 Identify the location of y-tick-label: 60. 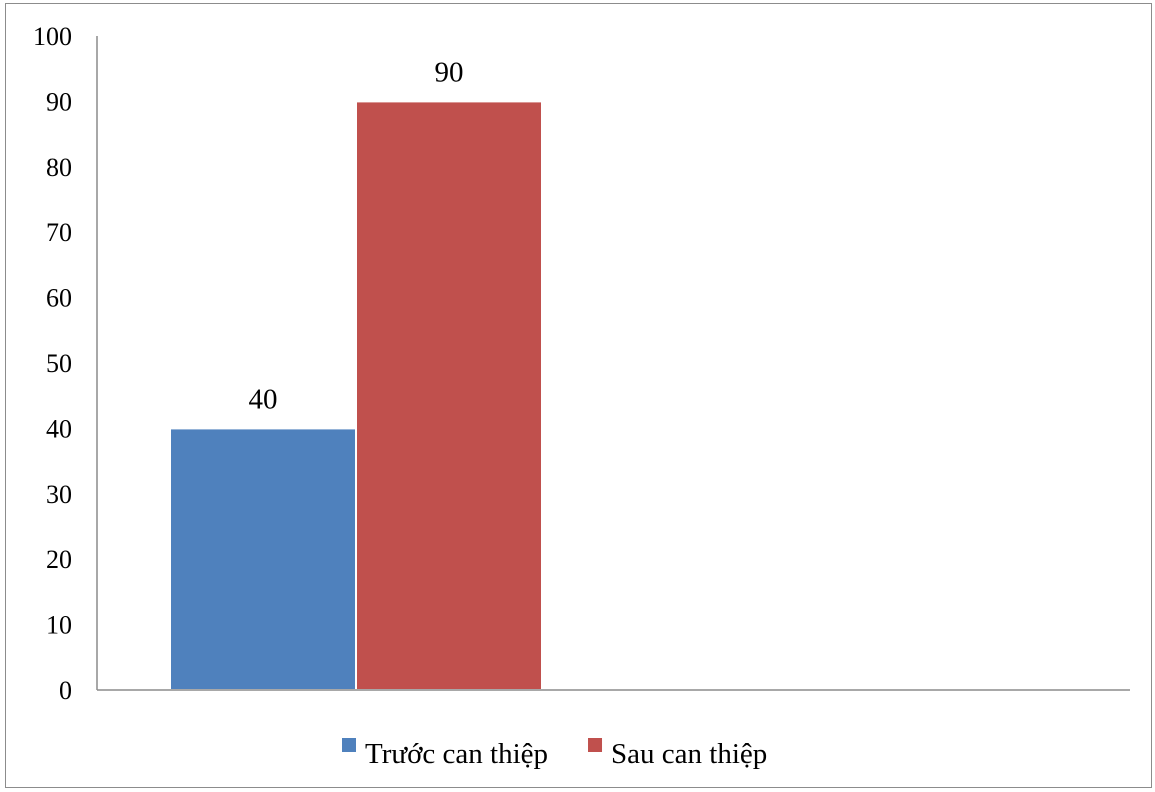
(59, 298).